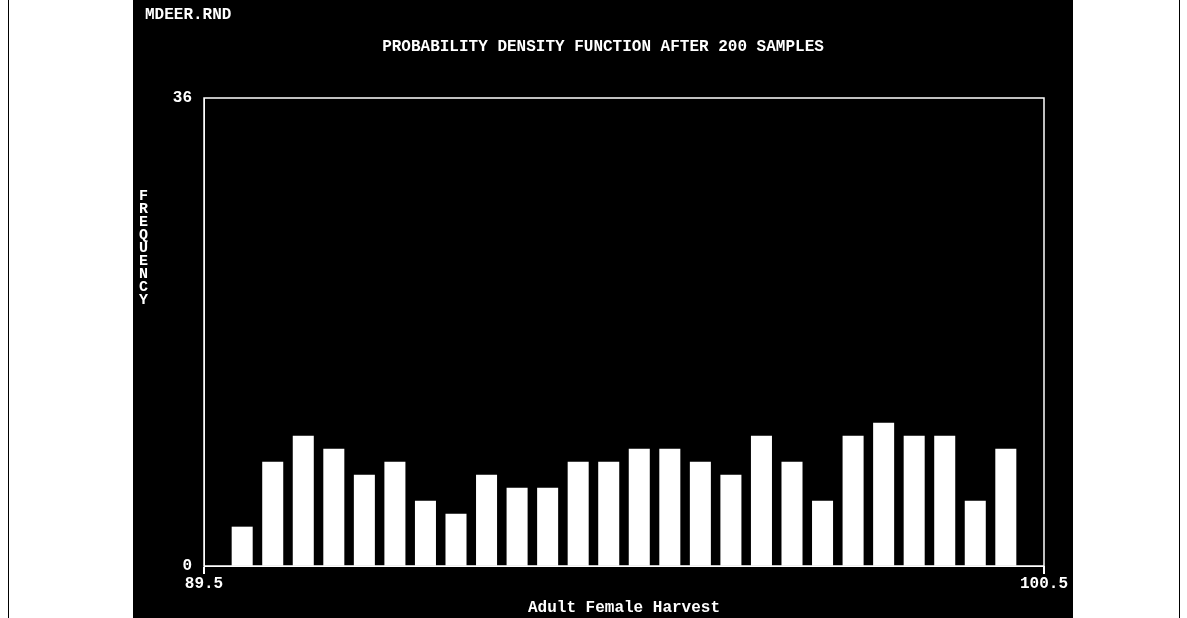 This screenshot has width=1187, height=618. What do you see at coordinates (182, 98) in the screenshot?
I see `y-tick-label: 36` at bounding box center [182, 98].